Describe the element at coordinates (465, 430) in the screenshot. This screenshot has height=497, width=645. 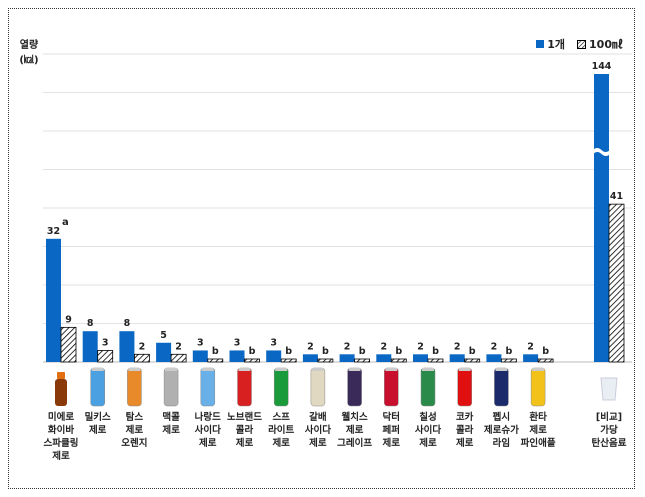
I see `category-label: 코카 콜라 제로` at that location.